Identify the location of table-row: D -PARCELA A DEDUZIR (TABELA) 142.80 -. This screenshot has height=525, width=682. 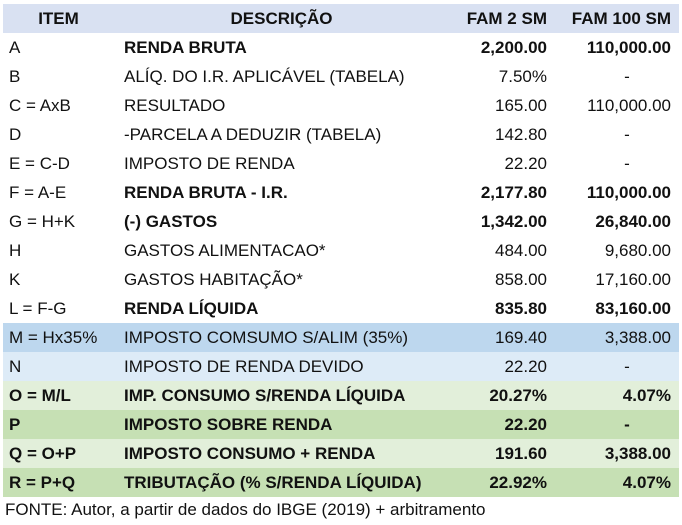
(341, 134).